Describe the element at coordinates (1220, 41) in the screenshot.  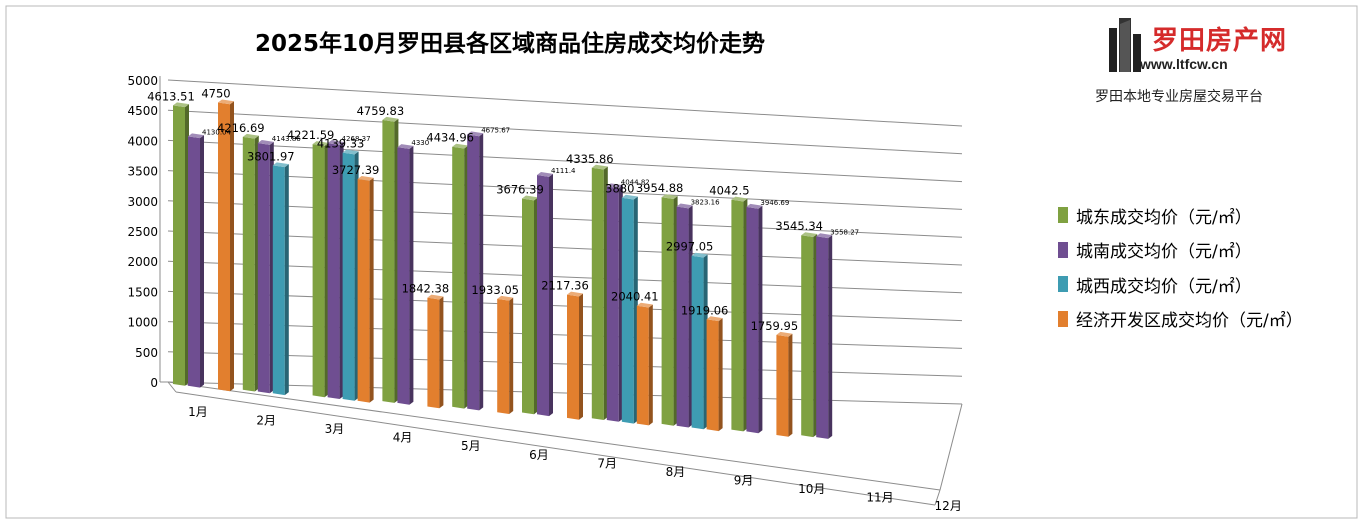
I see `logo-name: 罗田房产网` at that location.